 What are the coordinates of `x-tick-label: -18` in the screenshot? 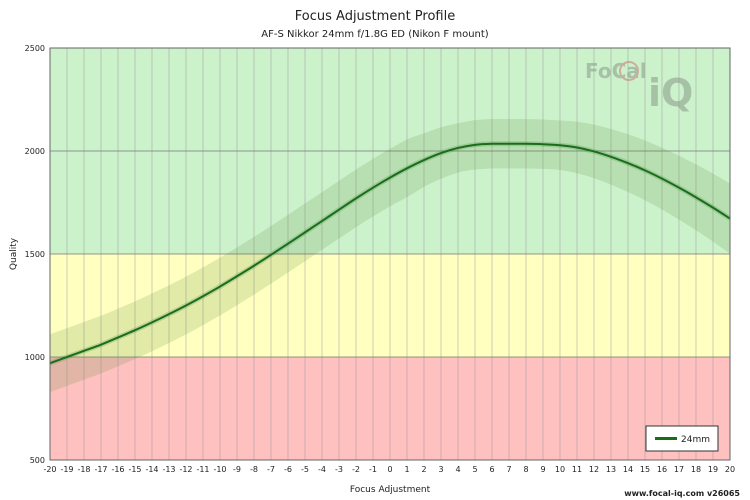 It's located at (83, 469).